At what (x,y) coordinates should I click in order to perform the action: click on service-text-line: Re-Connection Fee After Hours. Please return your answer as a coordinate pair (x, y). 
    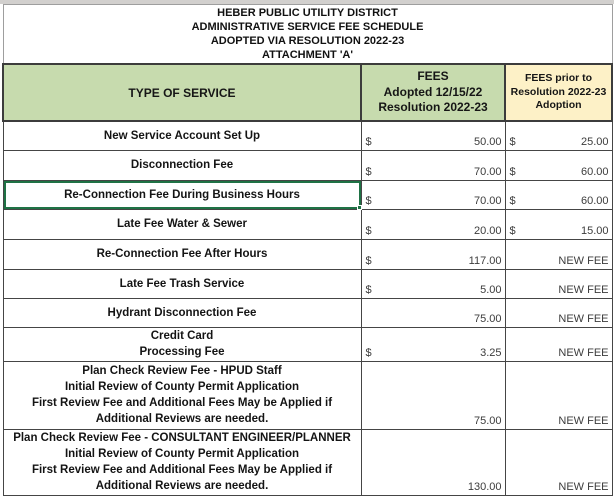
    Looking at the image, I should click on (182, 254).